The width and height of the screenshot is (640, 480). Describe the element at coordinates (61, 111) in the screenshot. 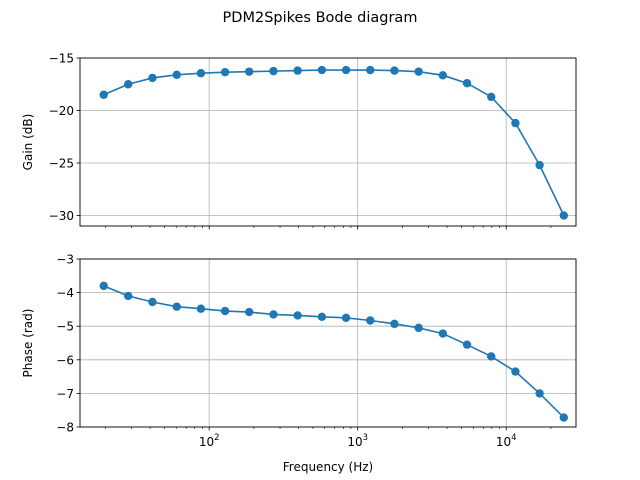

I see `y-tick-label: −20` at that location.